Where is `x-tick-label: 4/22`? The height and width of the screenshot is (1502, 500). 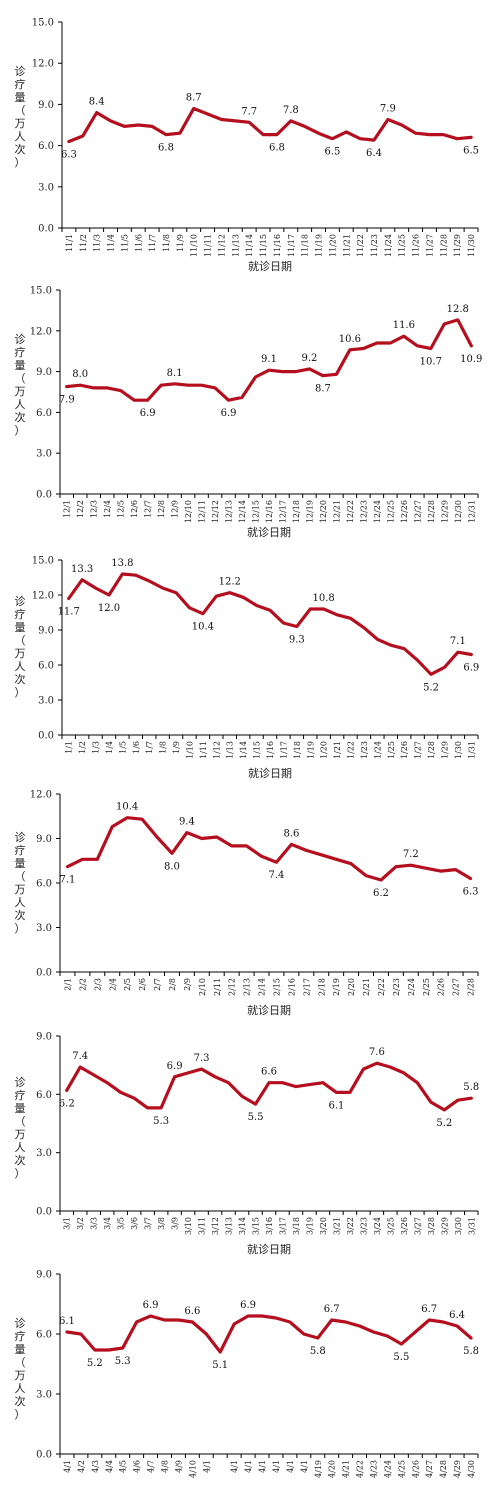
x-tick-label: 4/22 is located at coordinates (360, 1469).